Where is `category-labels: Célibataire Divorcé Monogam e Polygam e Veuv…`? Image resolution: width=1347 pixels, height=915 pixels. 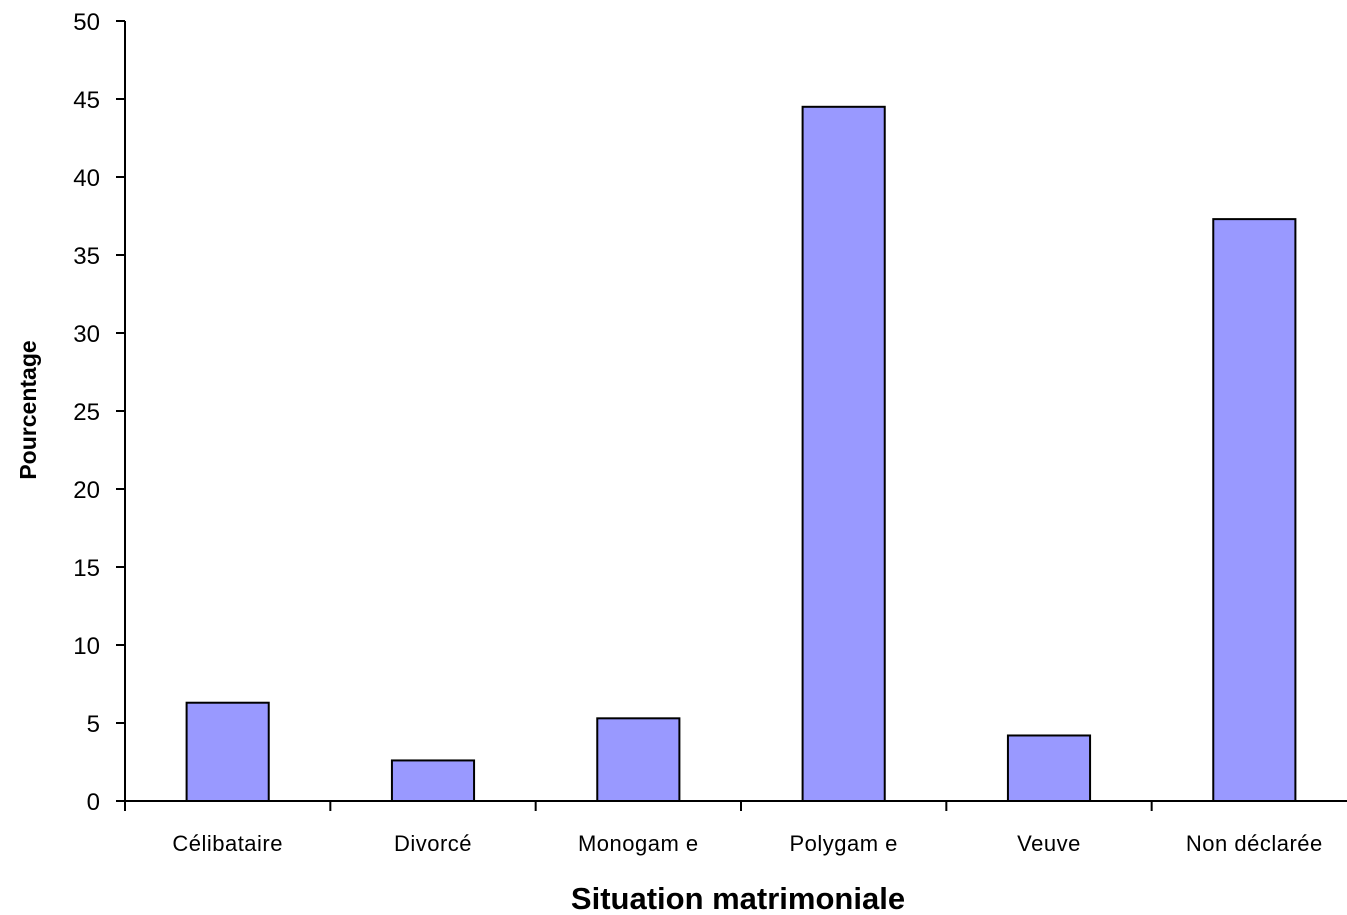 category-labels: Célibataire Divorcé Monogam e Polygam e Veuv… is located at coordinates (747, 843).